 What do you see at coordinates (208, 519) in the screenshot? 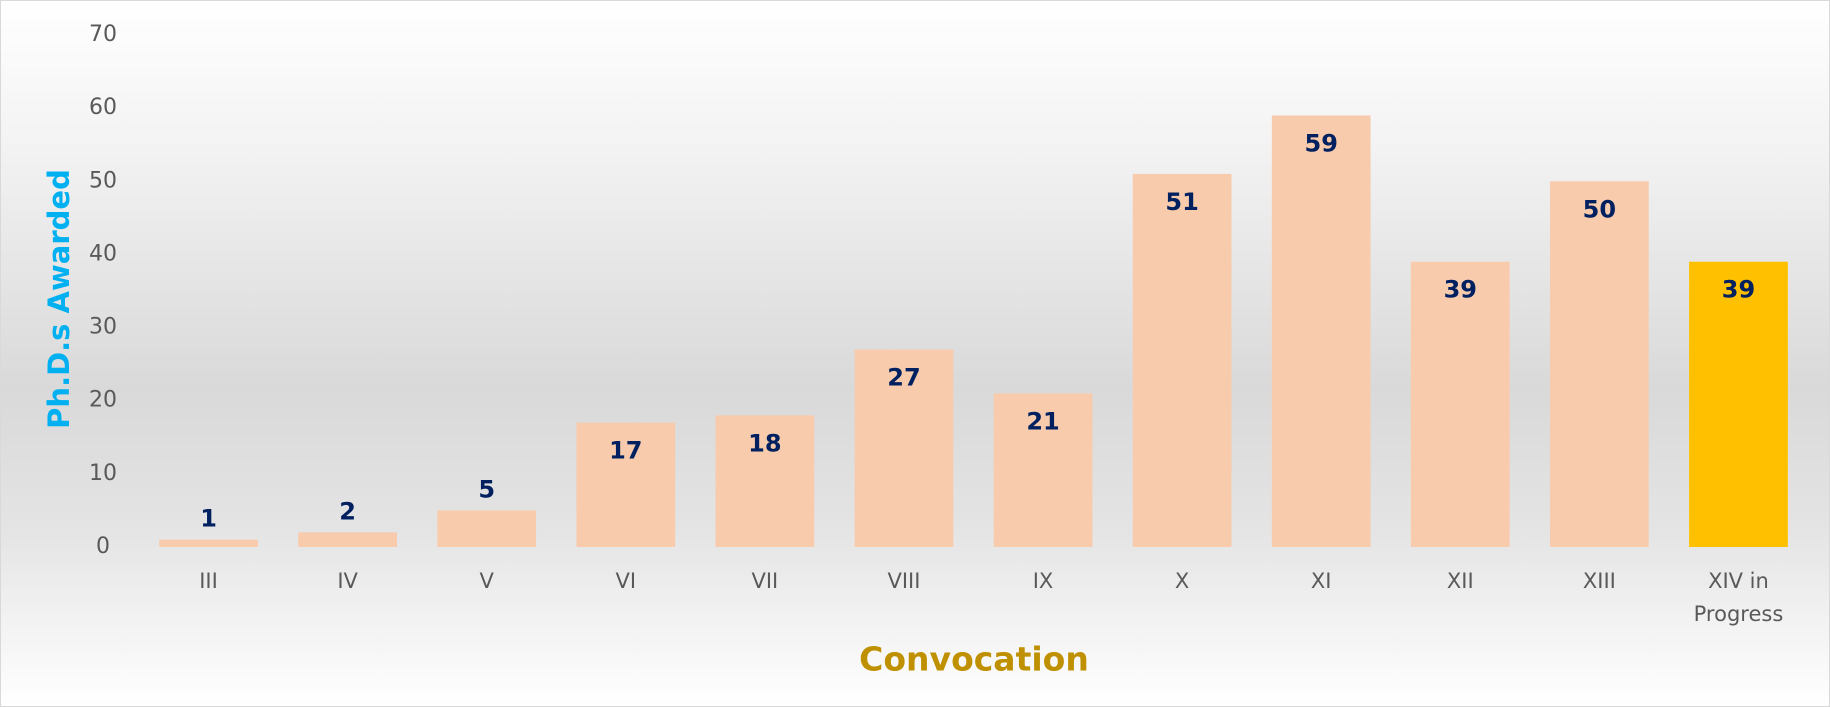
I see `value-label: 1` at bounding box center [208, 519].